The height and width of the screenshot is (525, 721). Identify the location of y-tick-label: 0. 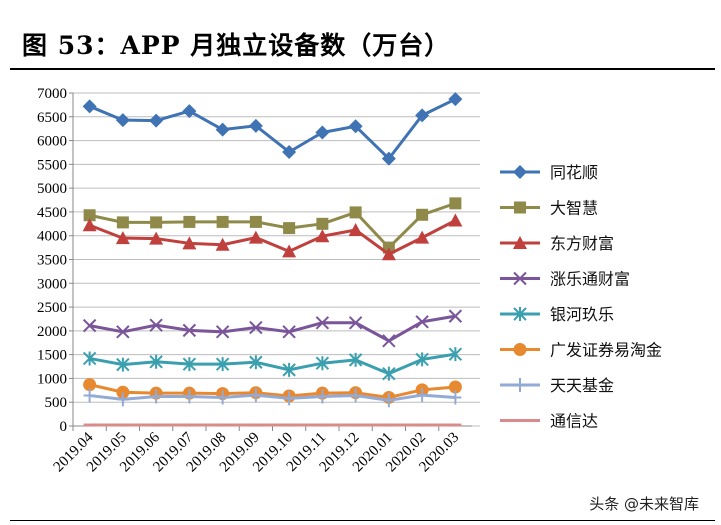
(64, 427).